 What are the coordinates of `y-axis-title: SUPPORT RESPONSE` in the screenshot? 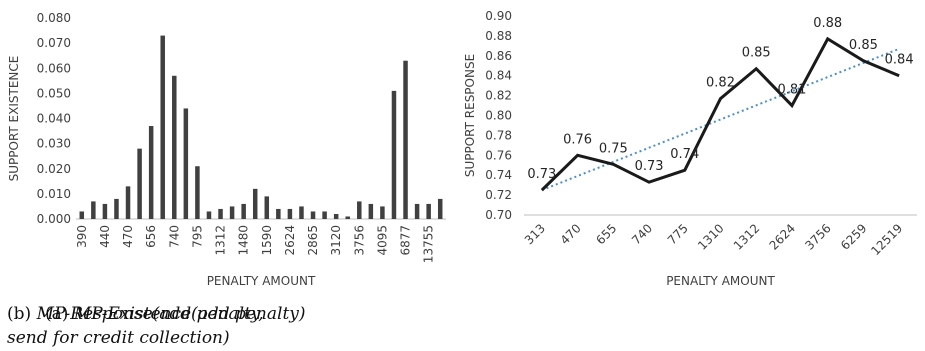 It's located at (470, 115).